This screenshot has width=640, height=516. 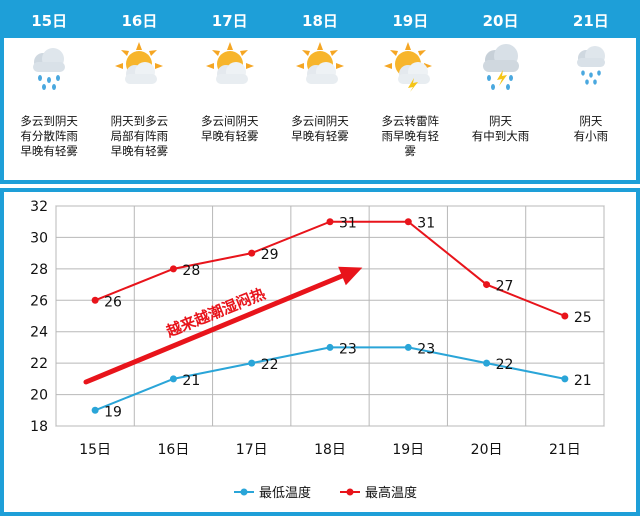 I want to click on forecast-day: 多云到阴天 有分散阵雨 早晚有轻雾, so click(x=49, y=109).